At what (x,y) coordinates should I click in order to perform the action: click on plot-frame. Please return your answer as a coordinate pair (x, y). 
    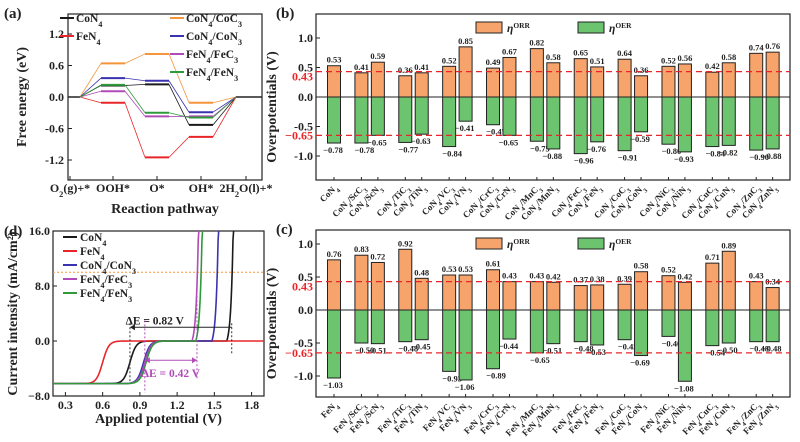
    Looking at the image, I should click on (158, 313).